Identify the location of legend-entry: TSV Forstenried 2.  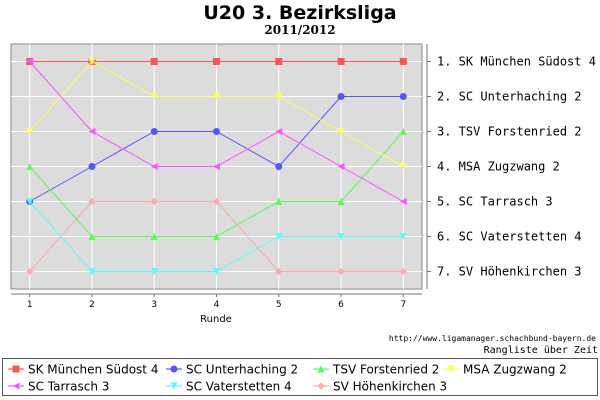
(376, 370).